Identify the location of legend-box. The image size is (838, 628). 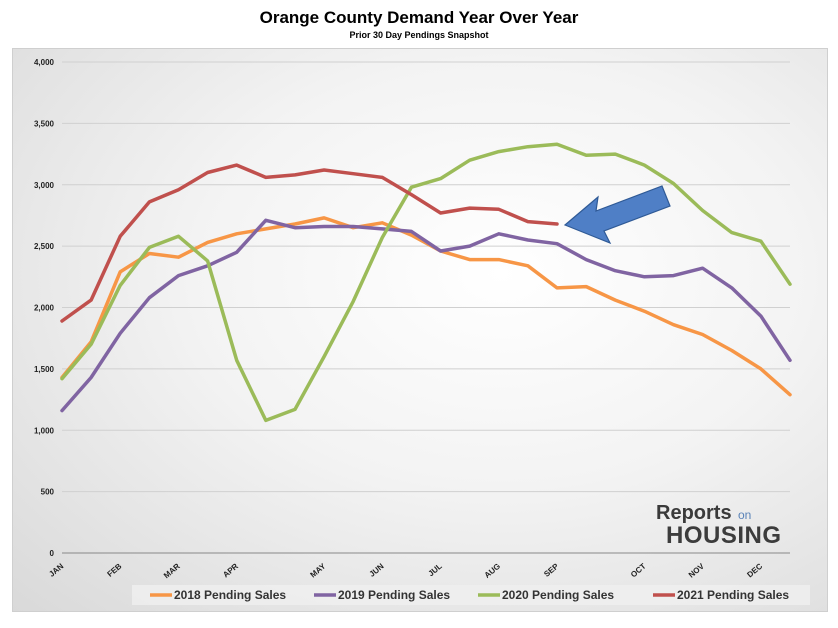
(471, 595).